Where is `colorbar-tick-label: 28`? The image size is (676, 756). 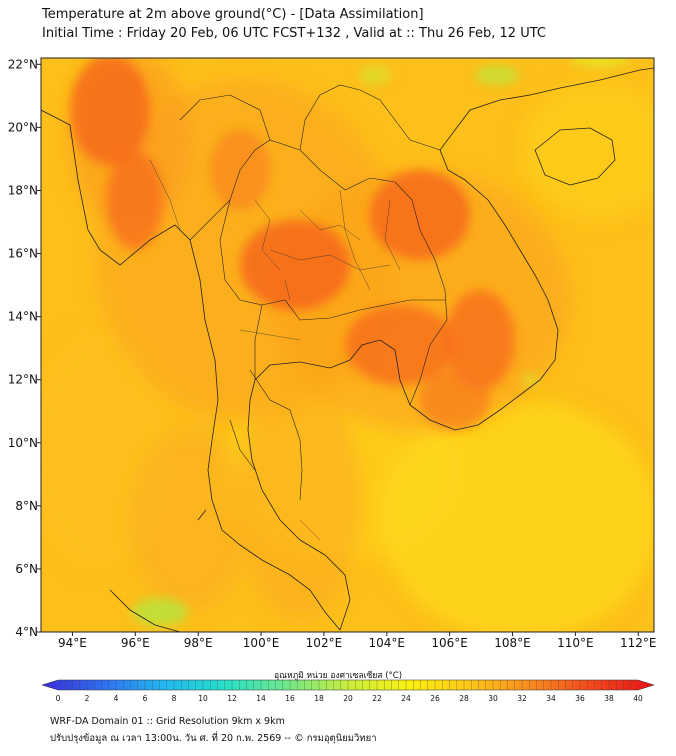 colorbar-tick-label: 28 is located at coordinates (464, 698).